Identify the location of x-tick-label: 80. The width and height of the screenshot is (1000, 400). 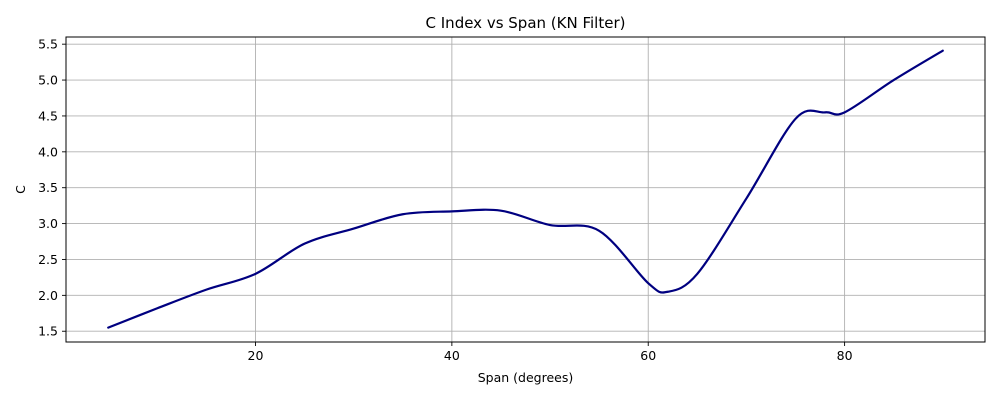
(845, 355).